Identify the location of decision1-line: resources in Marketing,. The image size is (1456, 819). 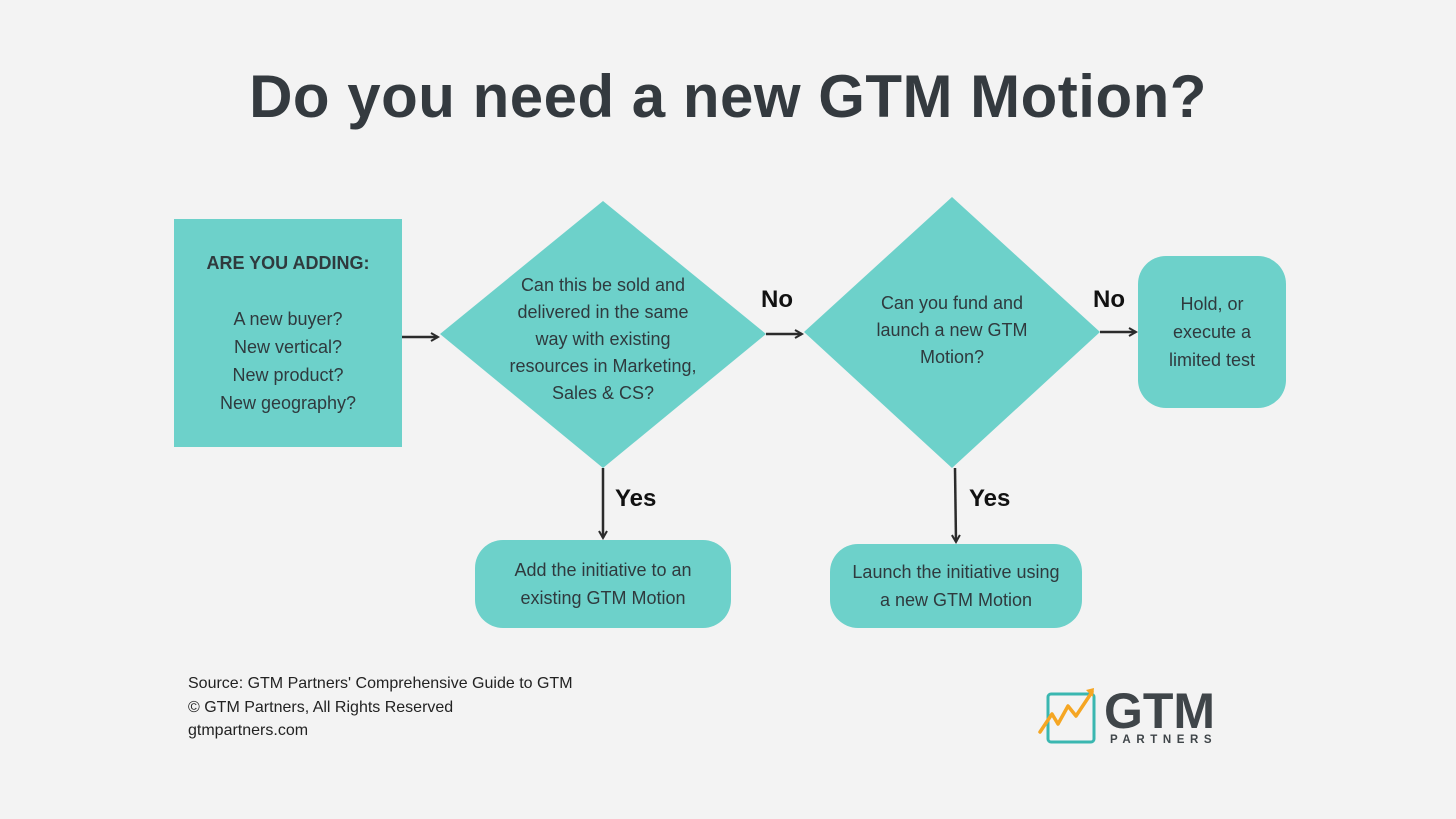
(603, 366).